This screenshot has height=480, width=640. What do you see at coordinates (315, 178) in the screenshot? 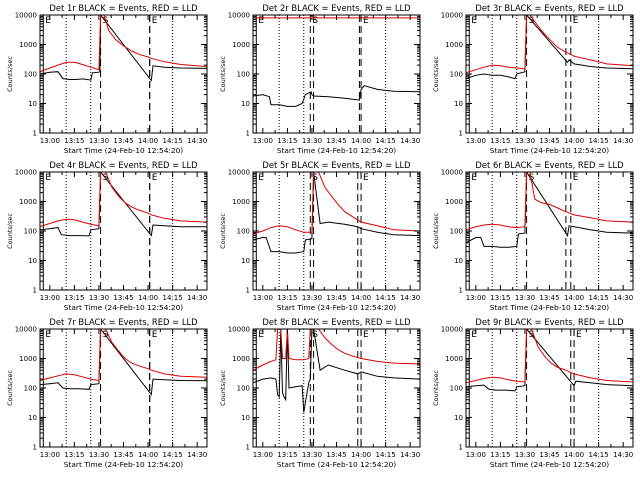
I see `marker-label: S` at bounding box center [315, 178].